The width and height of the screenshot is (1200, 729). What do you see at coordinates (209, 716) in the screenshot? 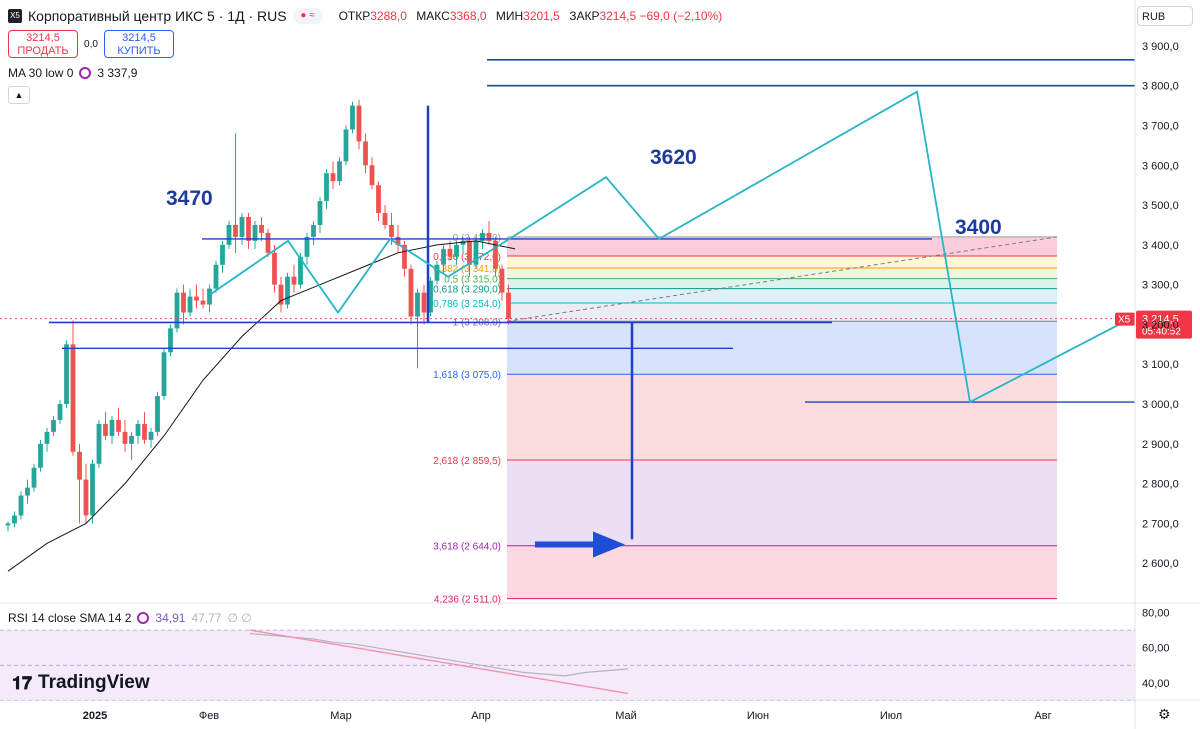
I see `time-tick-label: Фев` at bounding box center [209, 716].